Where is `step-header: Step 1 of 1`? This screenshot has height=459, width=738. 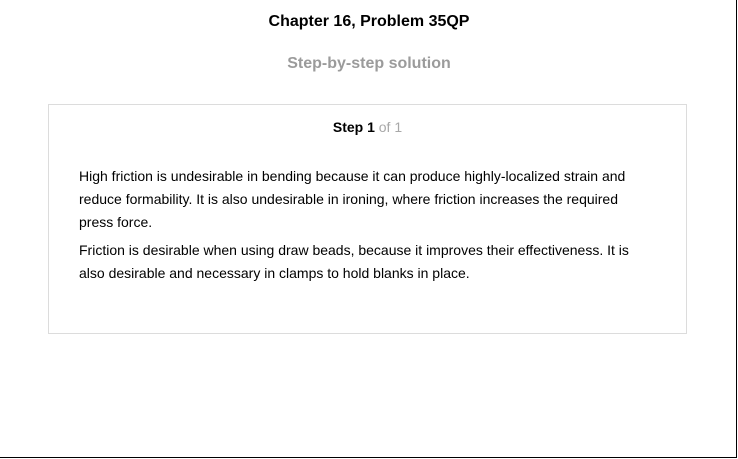
step-header: Step 1 of 1 is located at coordinates (367, 127).